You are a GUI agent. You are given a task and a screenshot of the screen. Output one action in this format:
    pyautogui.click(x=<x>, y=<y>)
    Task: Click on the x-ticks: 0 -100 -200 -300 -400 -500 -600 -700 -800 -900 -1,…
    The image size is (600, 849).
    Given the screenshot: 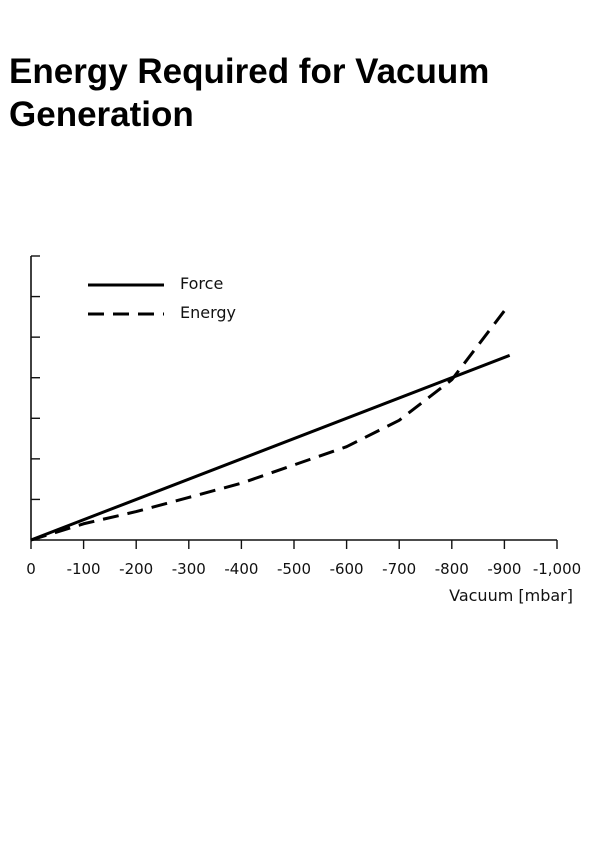 What is the action you would take?
    pyautogui.click(x=303, y=559)
    